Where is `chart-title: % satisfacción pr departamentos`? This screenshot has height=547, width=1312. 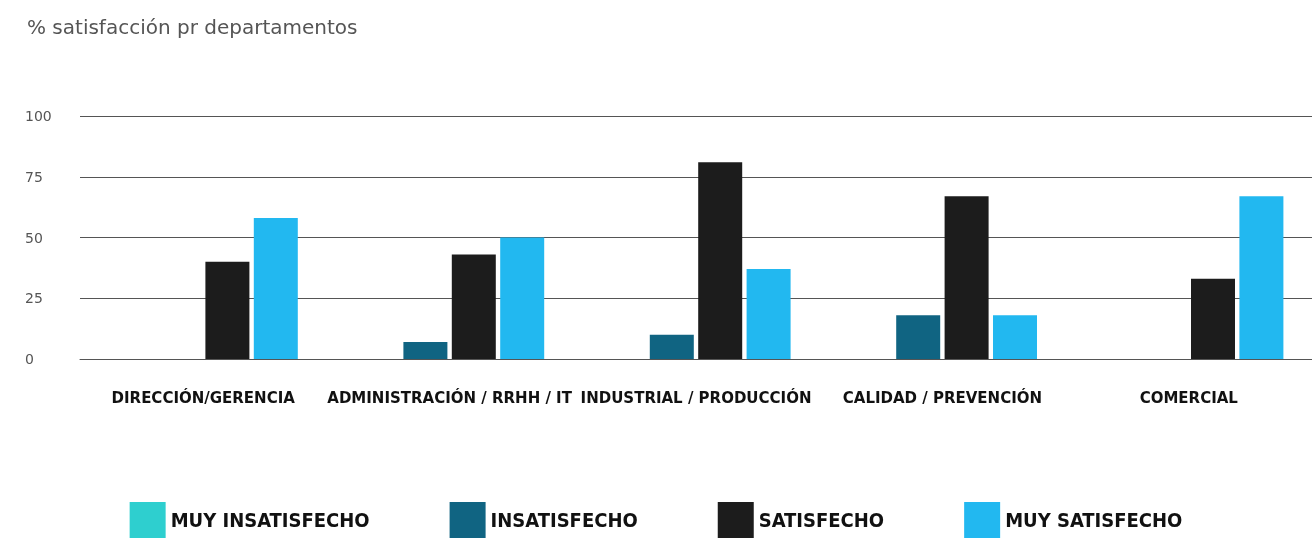
chart-title: % satisfacción pr departamentos is located at coordinates (192, 27).